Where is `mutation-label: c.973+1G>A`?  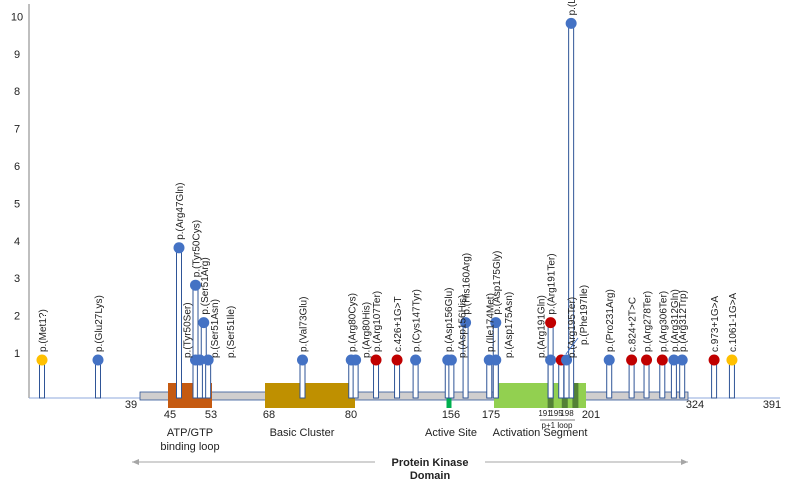
mutation-label: c.973+1G>A is located at coordinates (715, 324).